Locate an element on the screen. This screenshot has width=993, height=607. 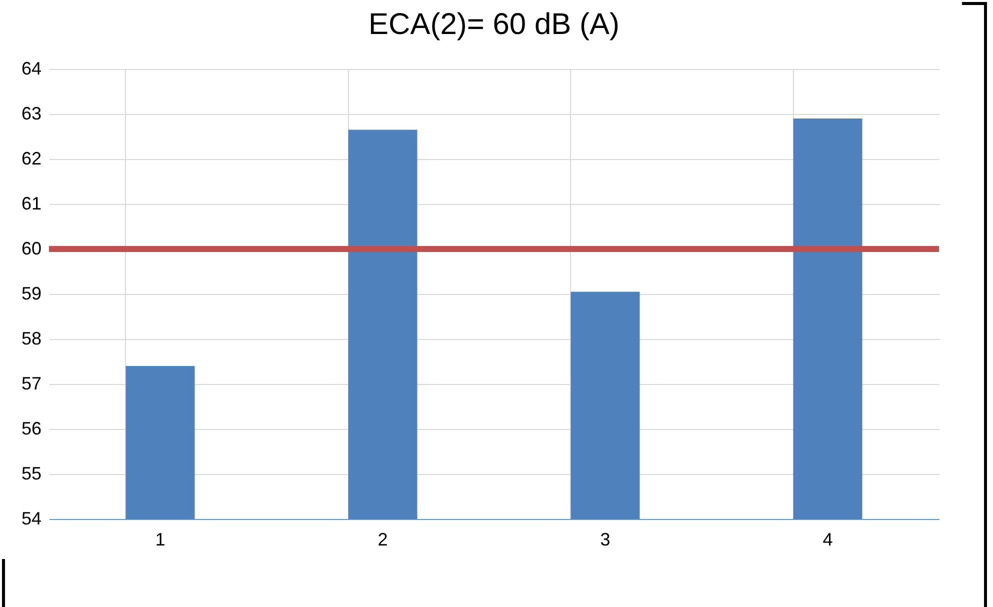
y-tick-label: 55 is located at coordinates (31, 474).